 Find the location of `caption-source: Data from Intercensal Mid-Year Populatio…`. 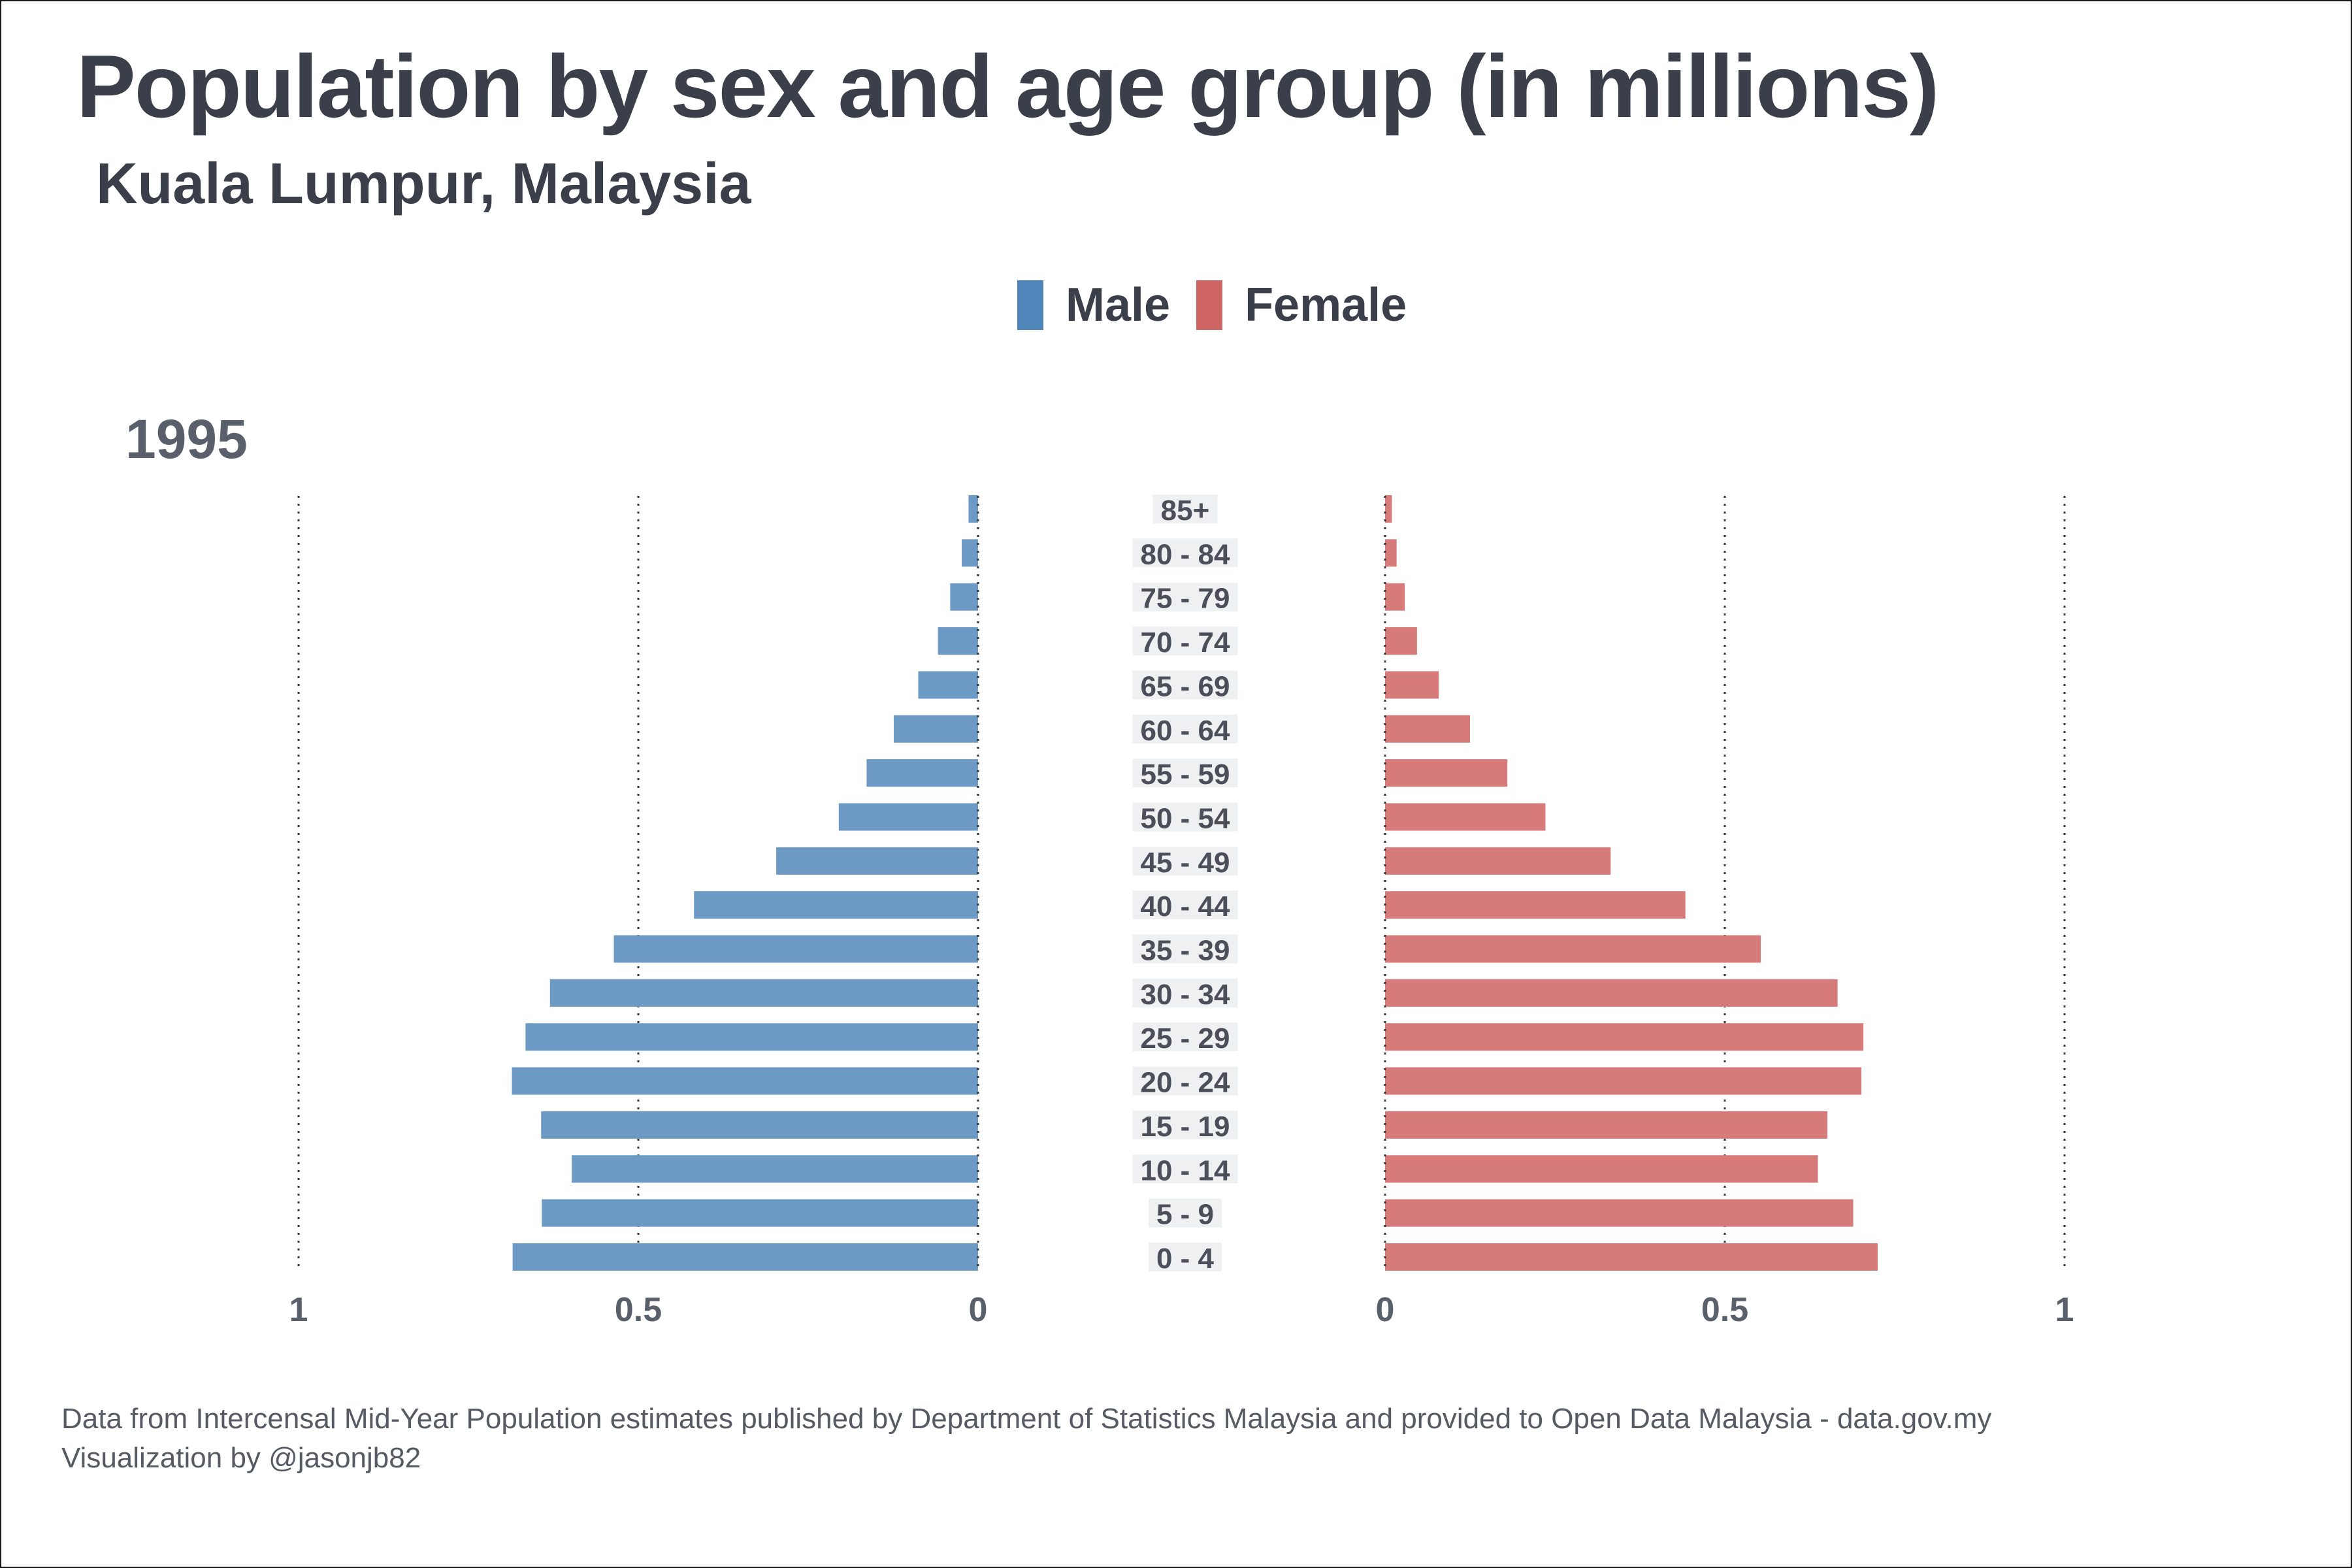

caption-source: Data from Intercensal Mid-Year Populatio… is located at coordinates (1026, 1419).